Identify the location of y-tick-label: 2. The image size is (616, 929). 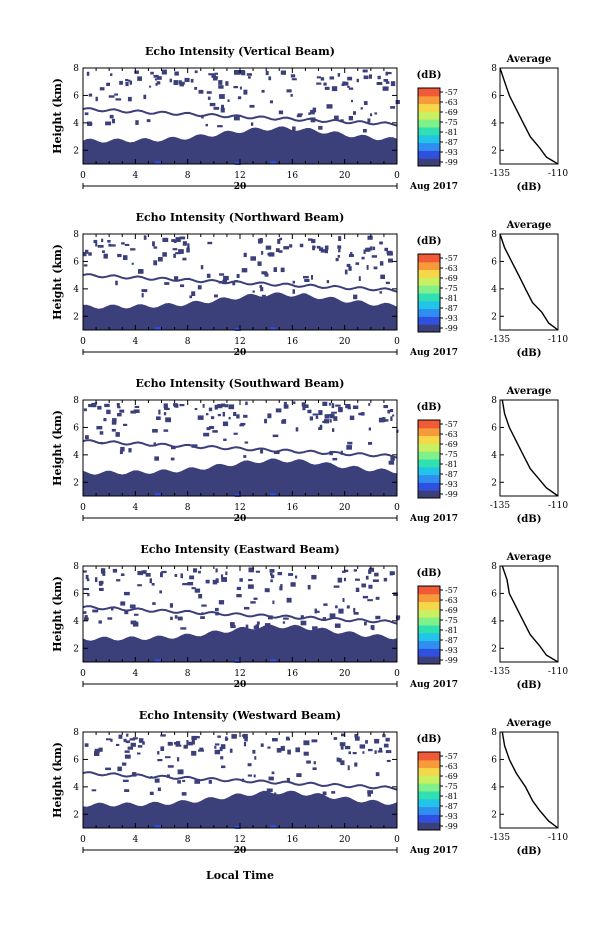
(76, 483).